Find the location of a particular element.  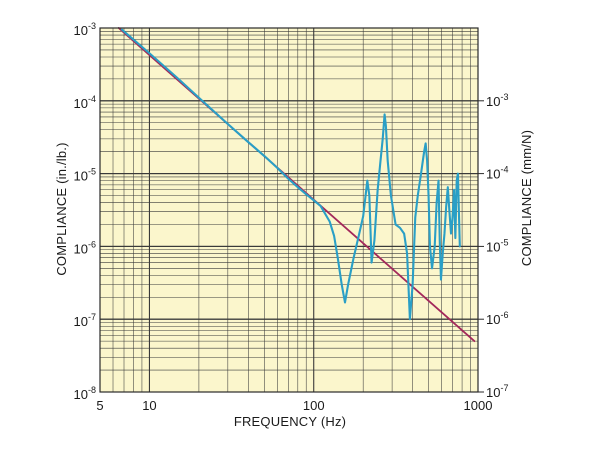

y-tick-label-right: 10⁻⁵ is located at coordinates (497, 245).